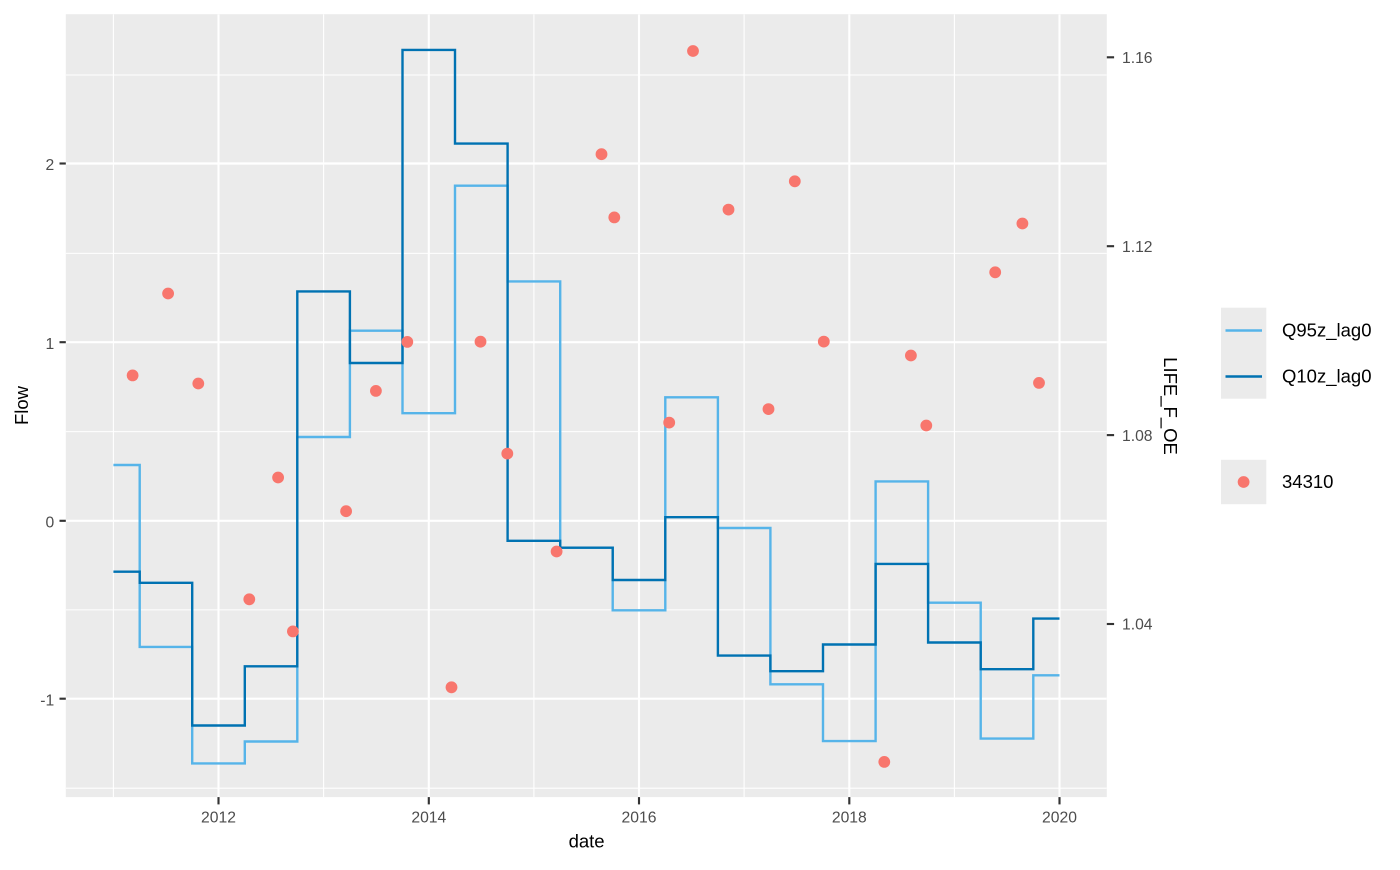  Describe the element at coordinates (1059, 818) in the screenshot. I see `svg-text: 2020` at that location.